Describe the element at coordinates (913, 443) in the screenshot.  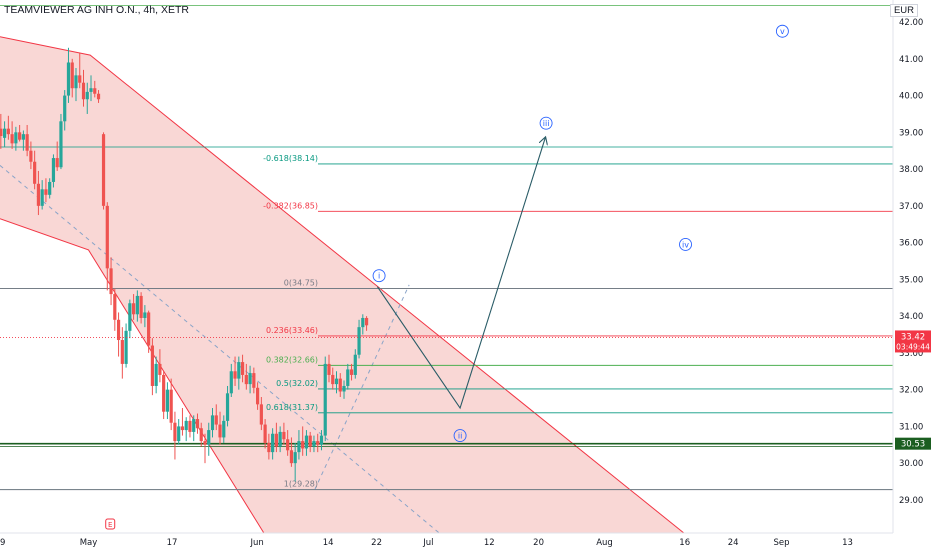
I see `support-tag` at that location.